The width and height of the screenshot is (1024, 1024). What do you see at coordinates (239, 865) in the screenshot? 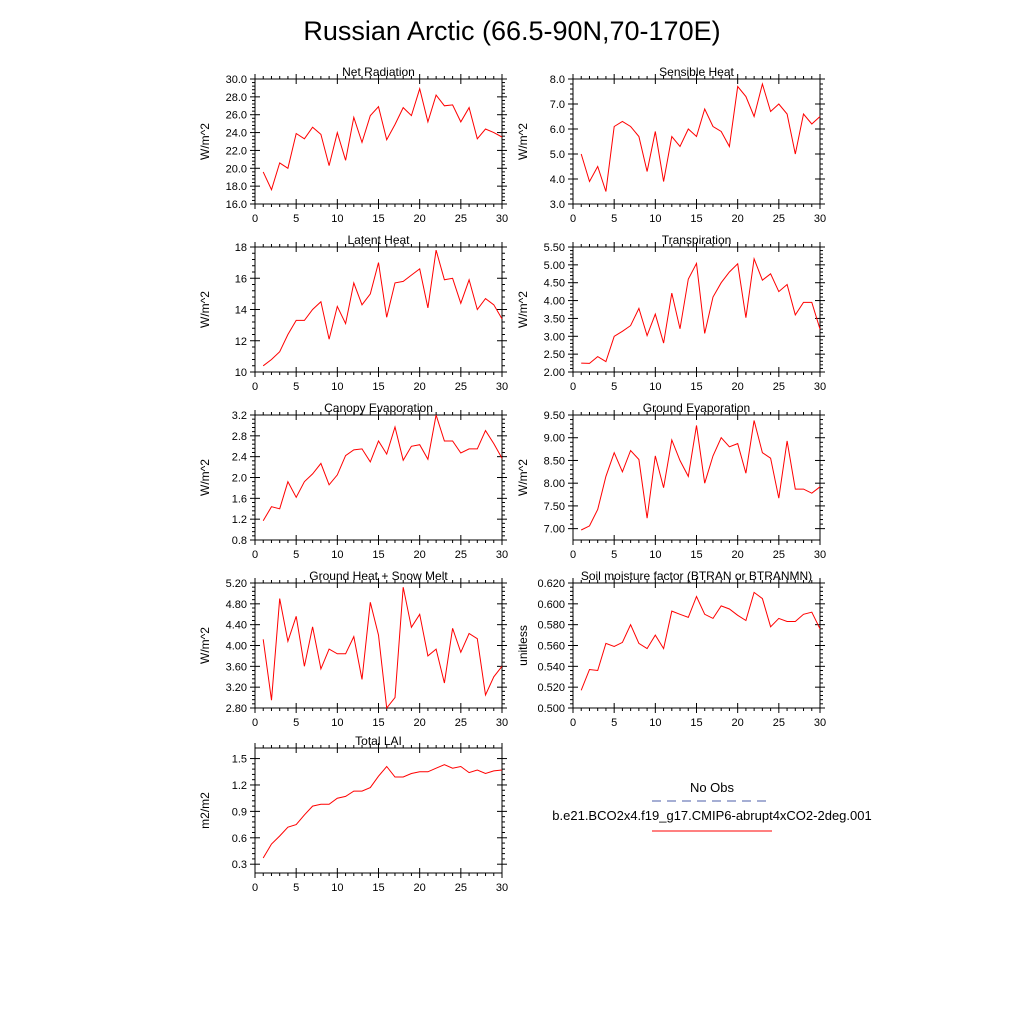
I see `y-tick-label: 0.3` at bounding box center [239, 865].